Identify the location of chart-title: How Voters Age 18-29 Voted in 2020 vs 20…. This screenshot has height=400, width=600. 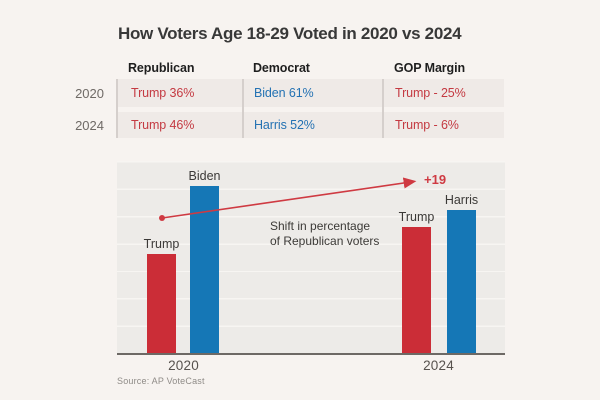
(290, 33).